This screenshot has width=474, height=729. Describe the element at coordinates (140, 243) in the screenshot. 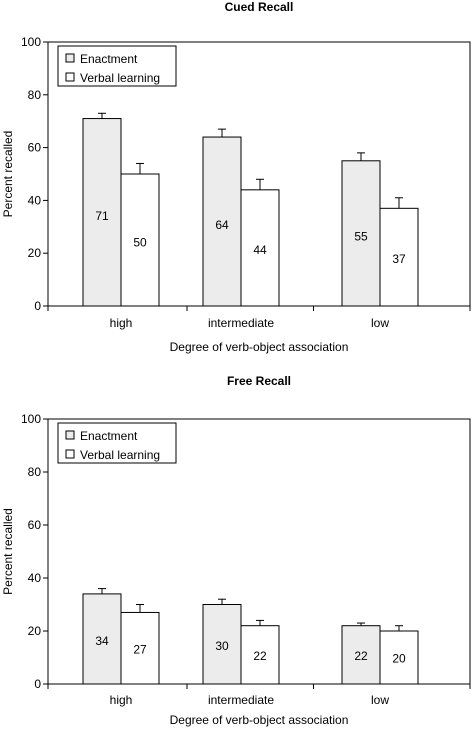

I see `data-label: 50` at that location.